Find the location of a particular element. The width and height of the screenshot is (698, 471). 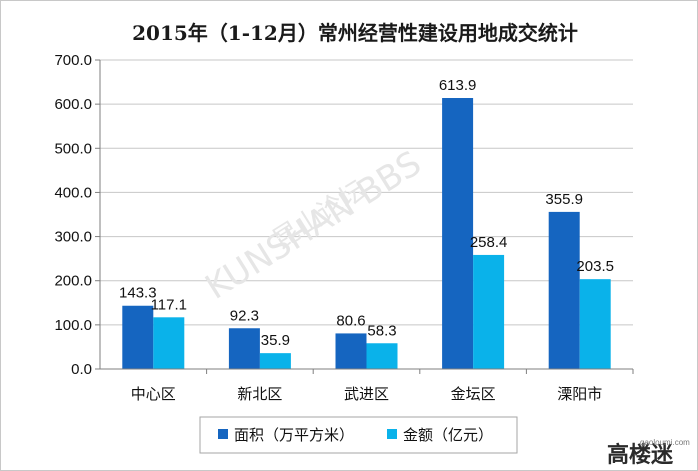

category-label: 中心区 is located at coordinates (153, 394).